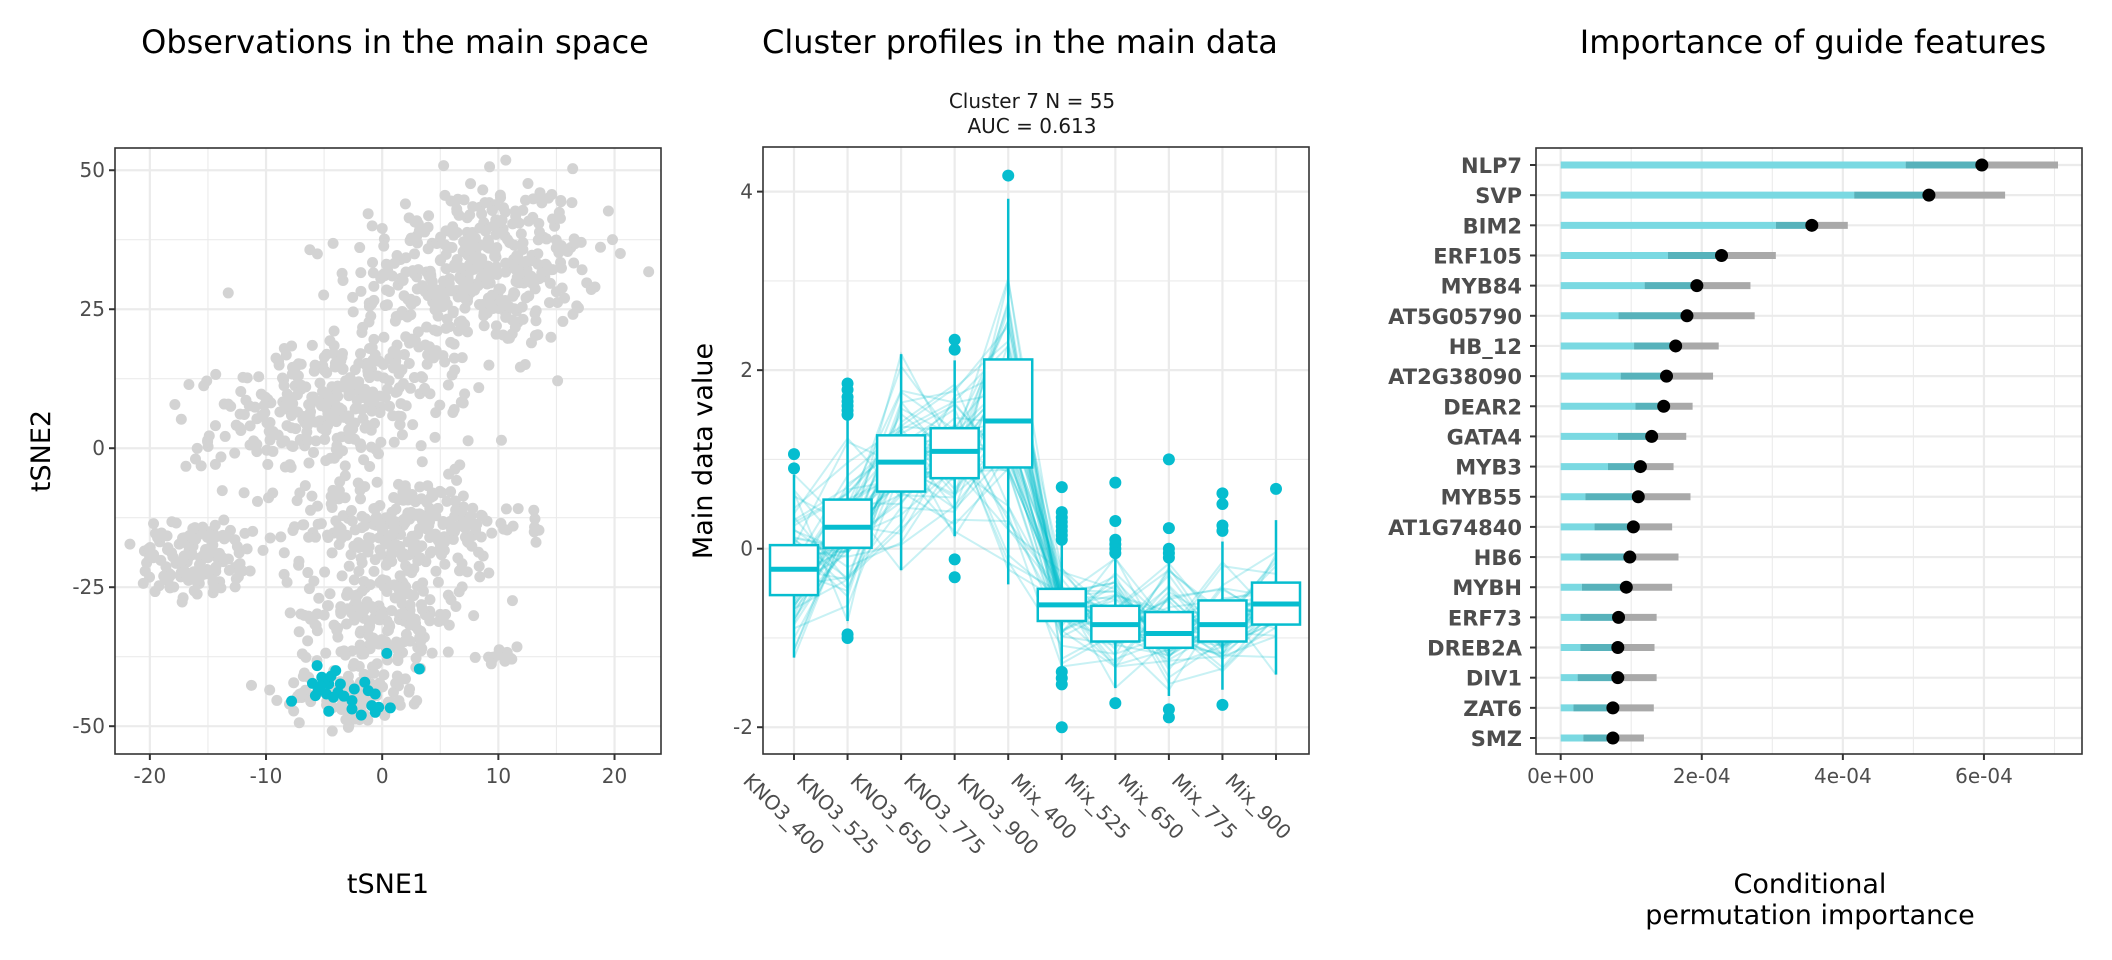 Image resolution: width=2112 pixels, height=960 pixels. I want to click on importance-row-HB6, so click(1619, 557).